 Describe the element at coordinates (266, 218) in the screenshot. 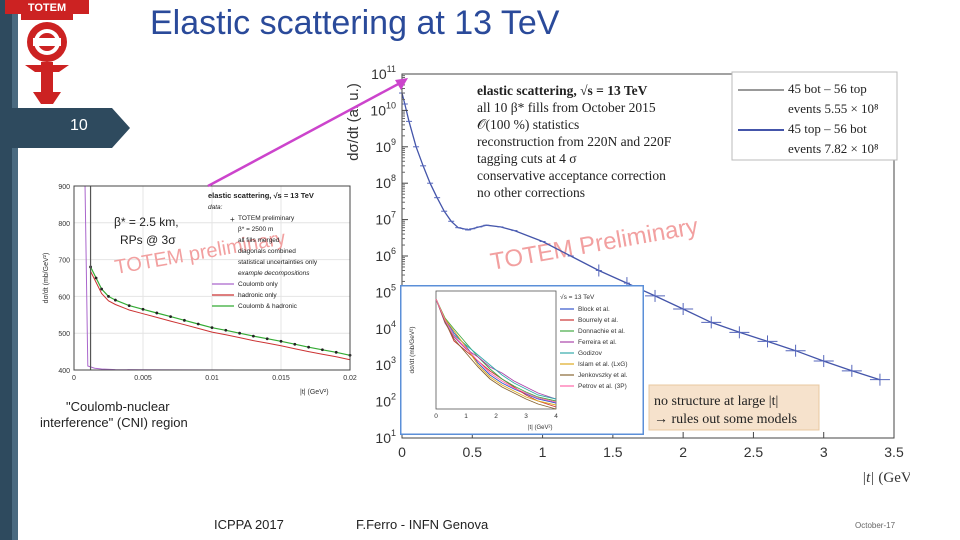

I see `left-legend-line: TOTEM preliminary` at that location.